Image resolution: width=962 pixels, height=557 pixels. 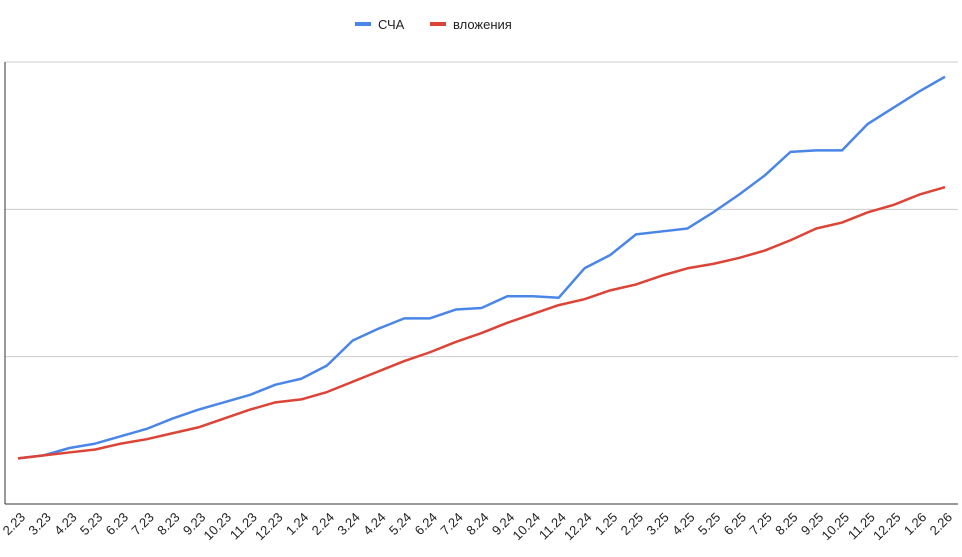 What do you see at coordinates (477, 524) in the screenshot?
I see `x-tick-label: 8.24` at bounding box center [477, 524].